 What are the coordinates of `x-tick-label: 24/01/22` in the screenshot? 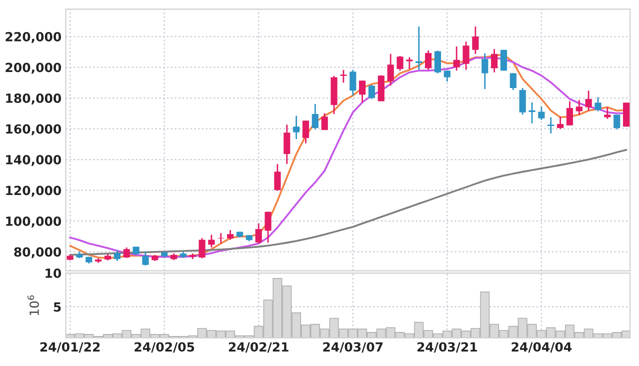 It's located at (70, 347).